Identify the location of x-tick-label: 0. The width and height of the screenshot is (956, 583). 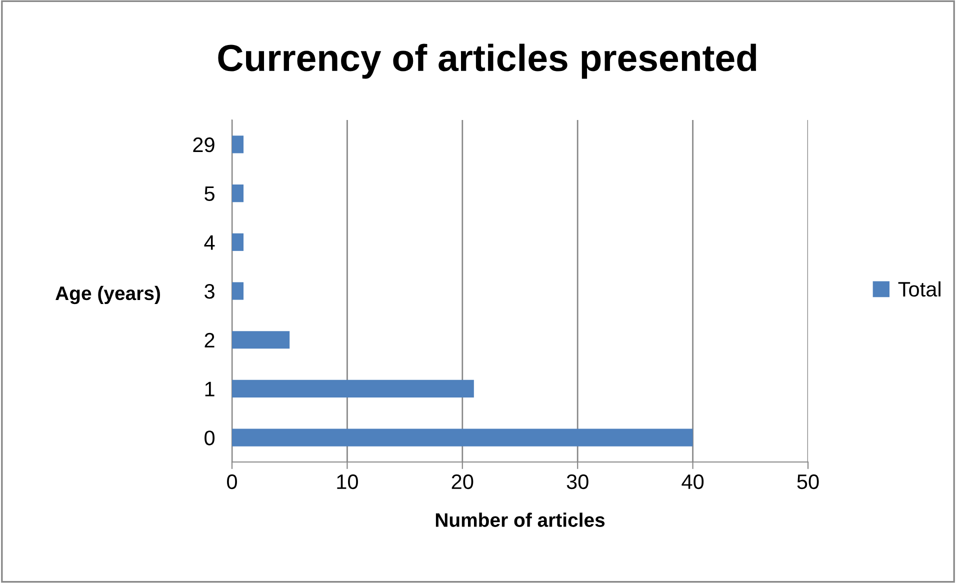
(232, 482).